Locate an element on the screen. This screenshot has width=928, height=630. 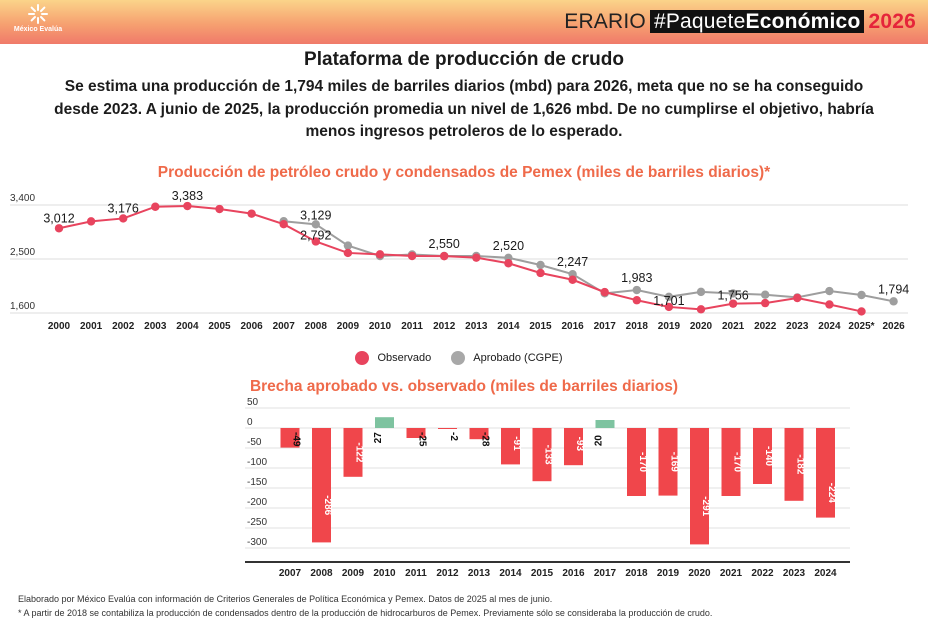
bar-value-label: -93 is located at coordinates (579, 444).